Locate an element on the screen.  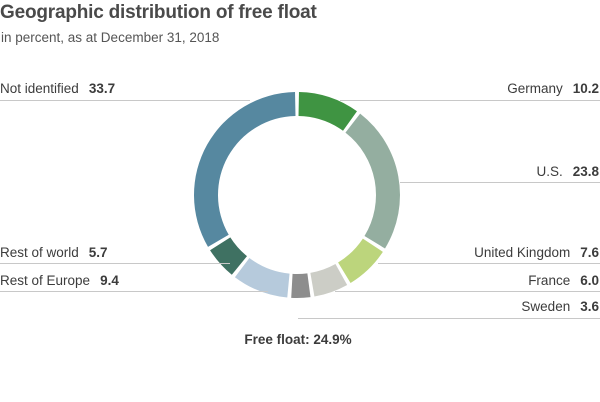
label-sweden: Sweden 3.6 is located at coordinates (560, 307).